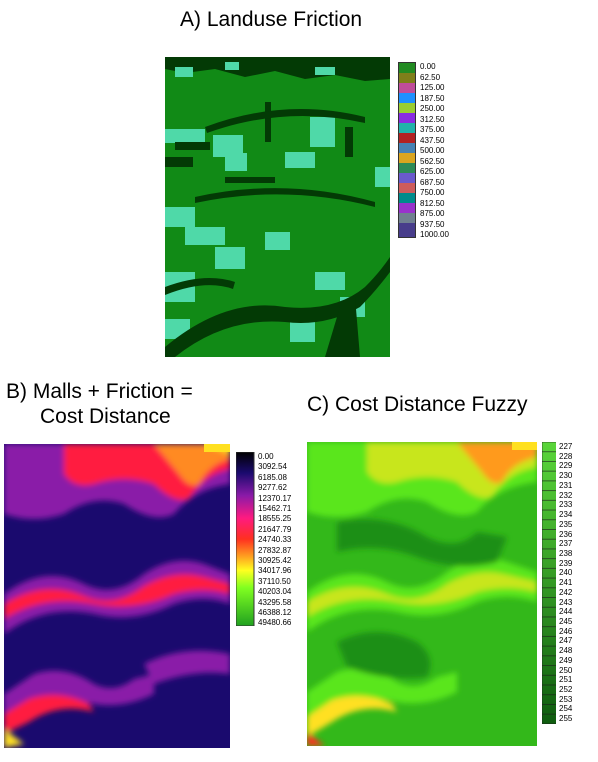 This screenshot has height=762, width=598. What do you see at coordinates (566, 670) in the screenshot?
I see `legend-c-label: 250` at bounding box center [566, 670].